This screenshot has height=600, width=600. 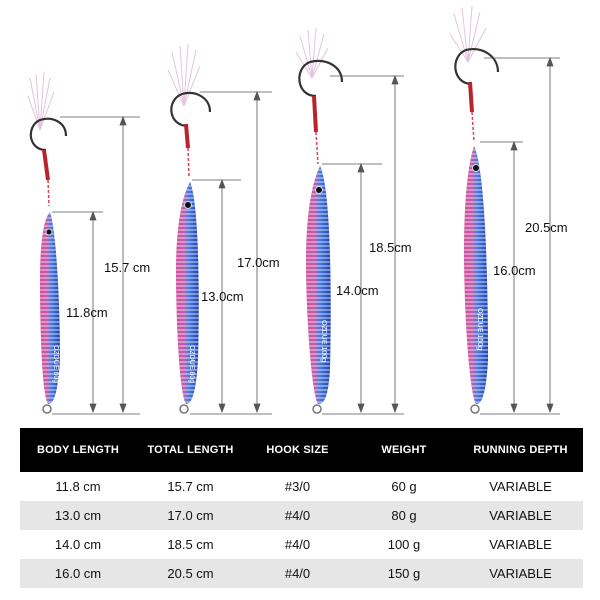 What do you see at coordinates (190, 486) in the screenshot?
I see `cell-total-length: 15.7 cm` at bounding box center [190, 486].